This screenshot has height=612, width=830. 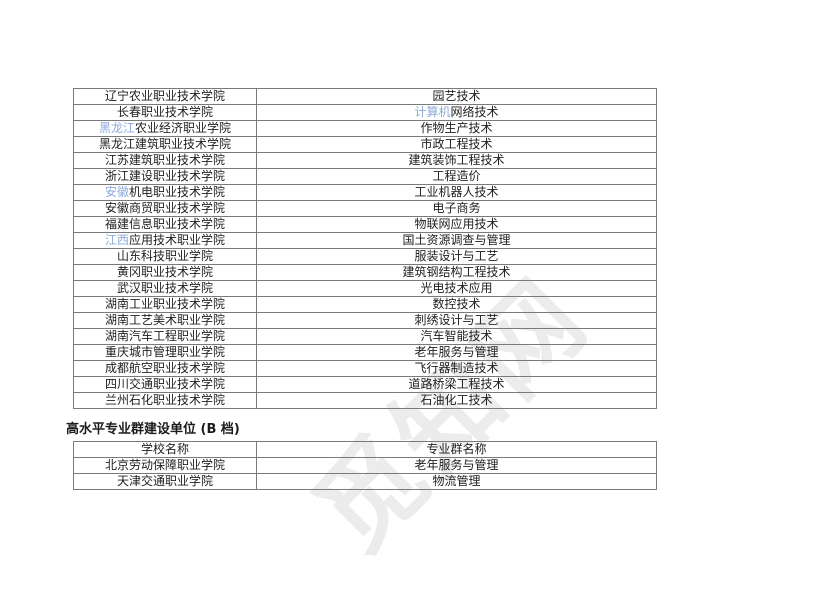 I want to click on school-name: 福建信息职业技术学院, so click(x=164, y=224).